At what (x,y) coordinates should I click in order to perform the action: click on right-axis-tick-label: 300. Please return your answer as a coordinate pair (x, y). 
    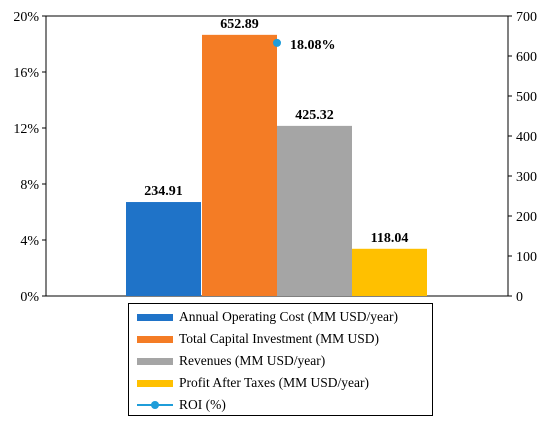
    Looking at the image, I should click on (526, 177).